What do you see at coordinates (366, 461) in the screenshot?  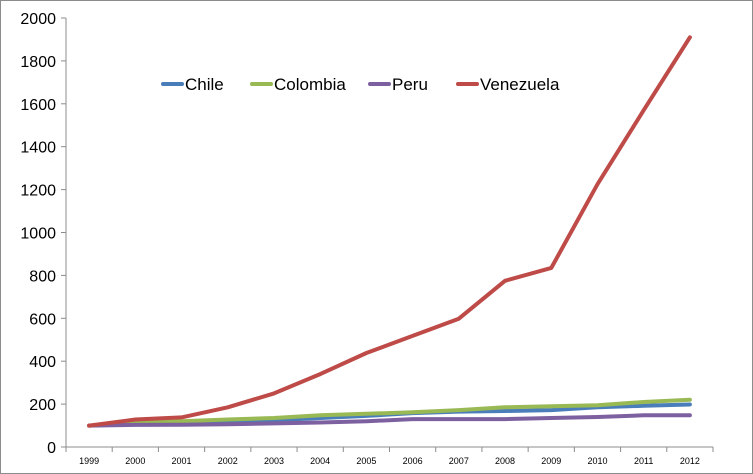 I see `x-tick-label: 2005` at bounding box center [366, 461].